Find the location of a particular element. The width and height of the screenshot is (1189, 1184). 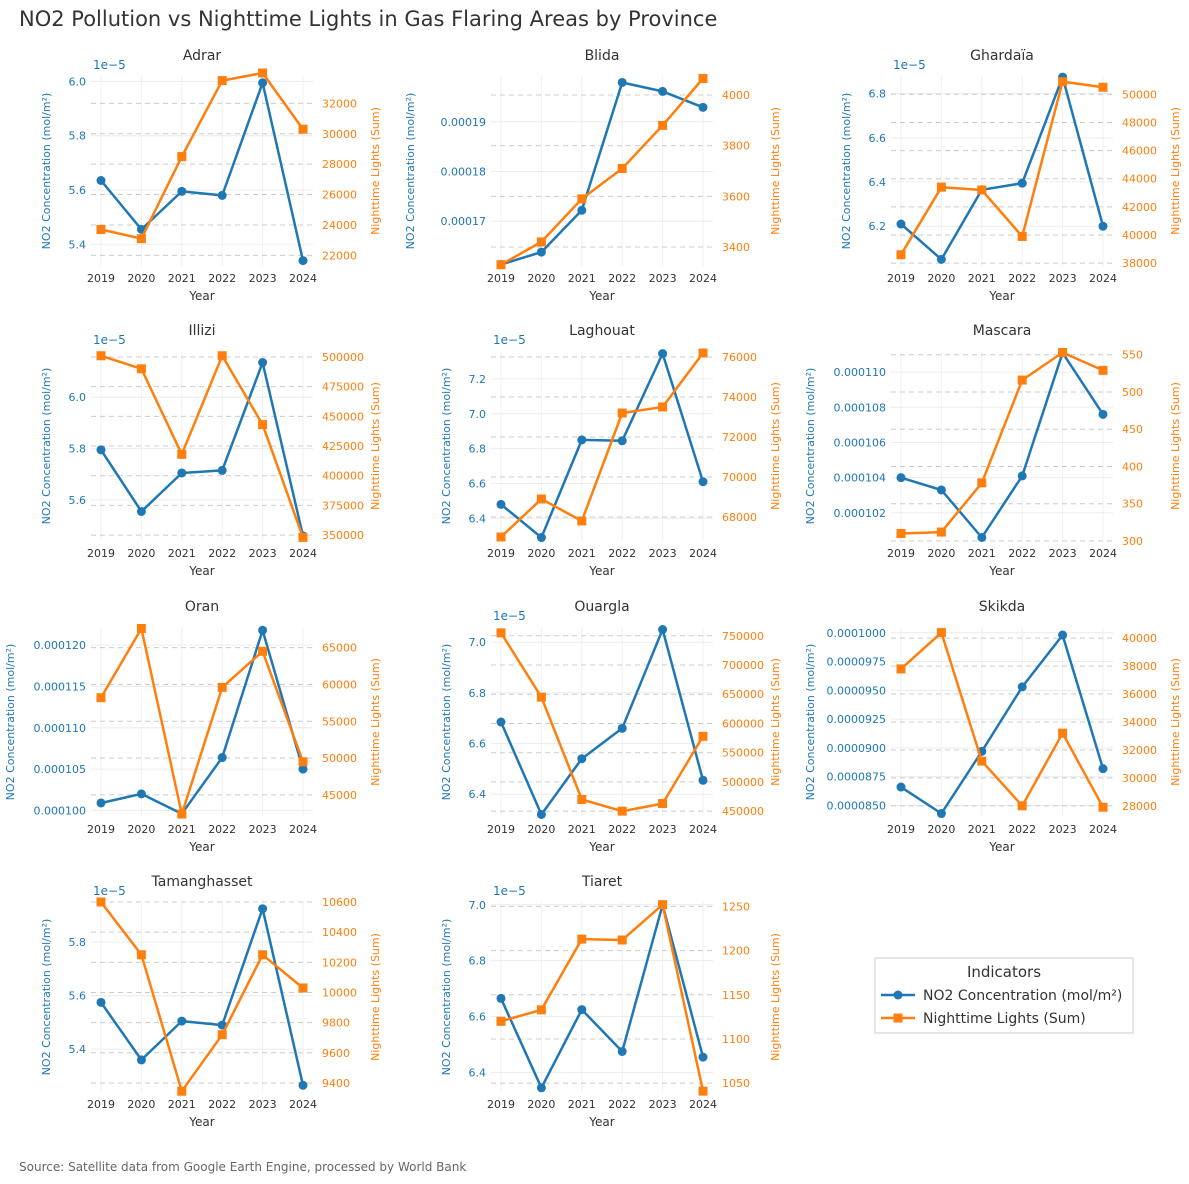

left-tick-label: 0.00017 is located at coordinates (464, 221).